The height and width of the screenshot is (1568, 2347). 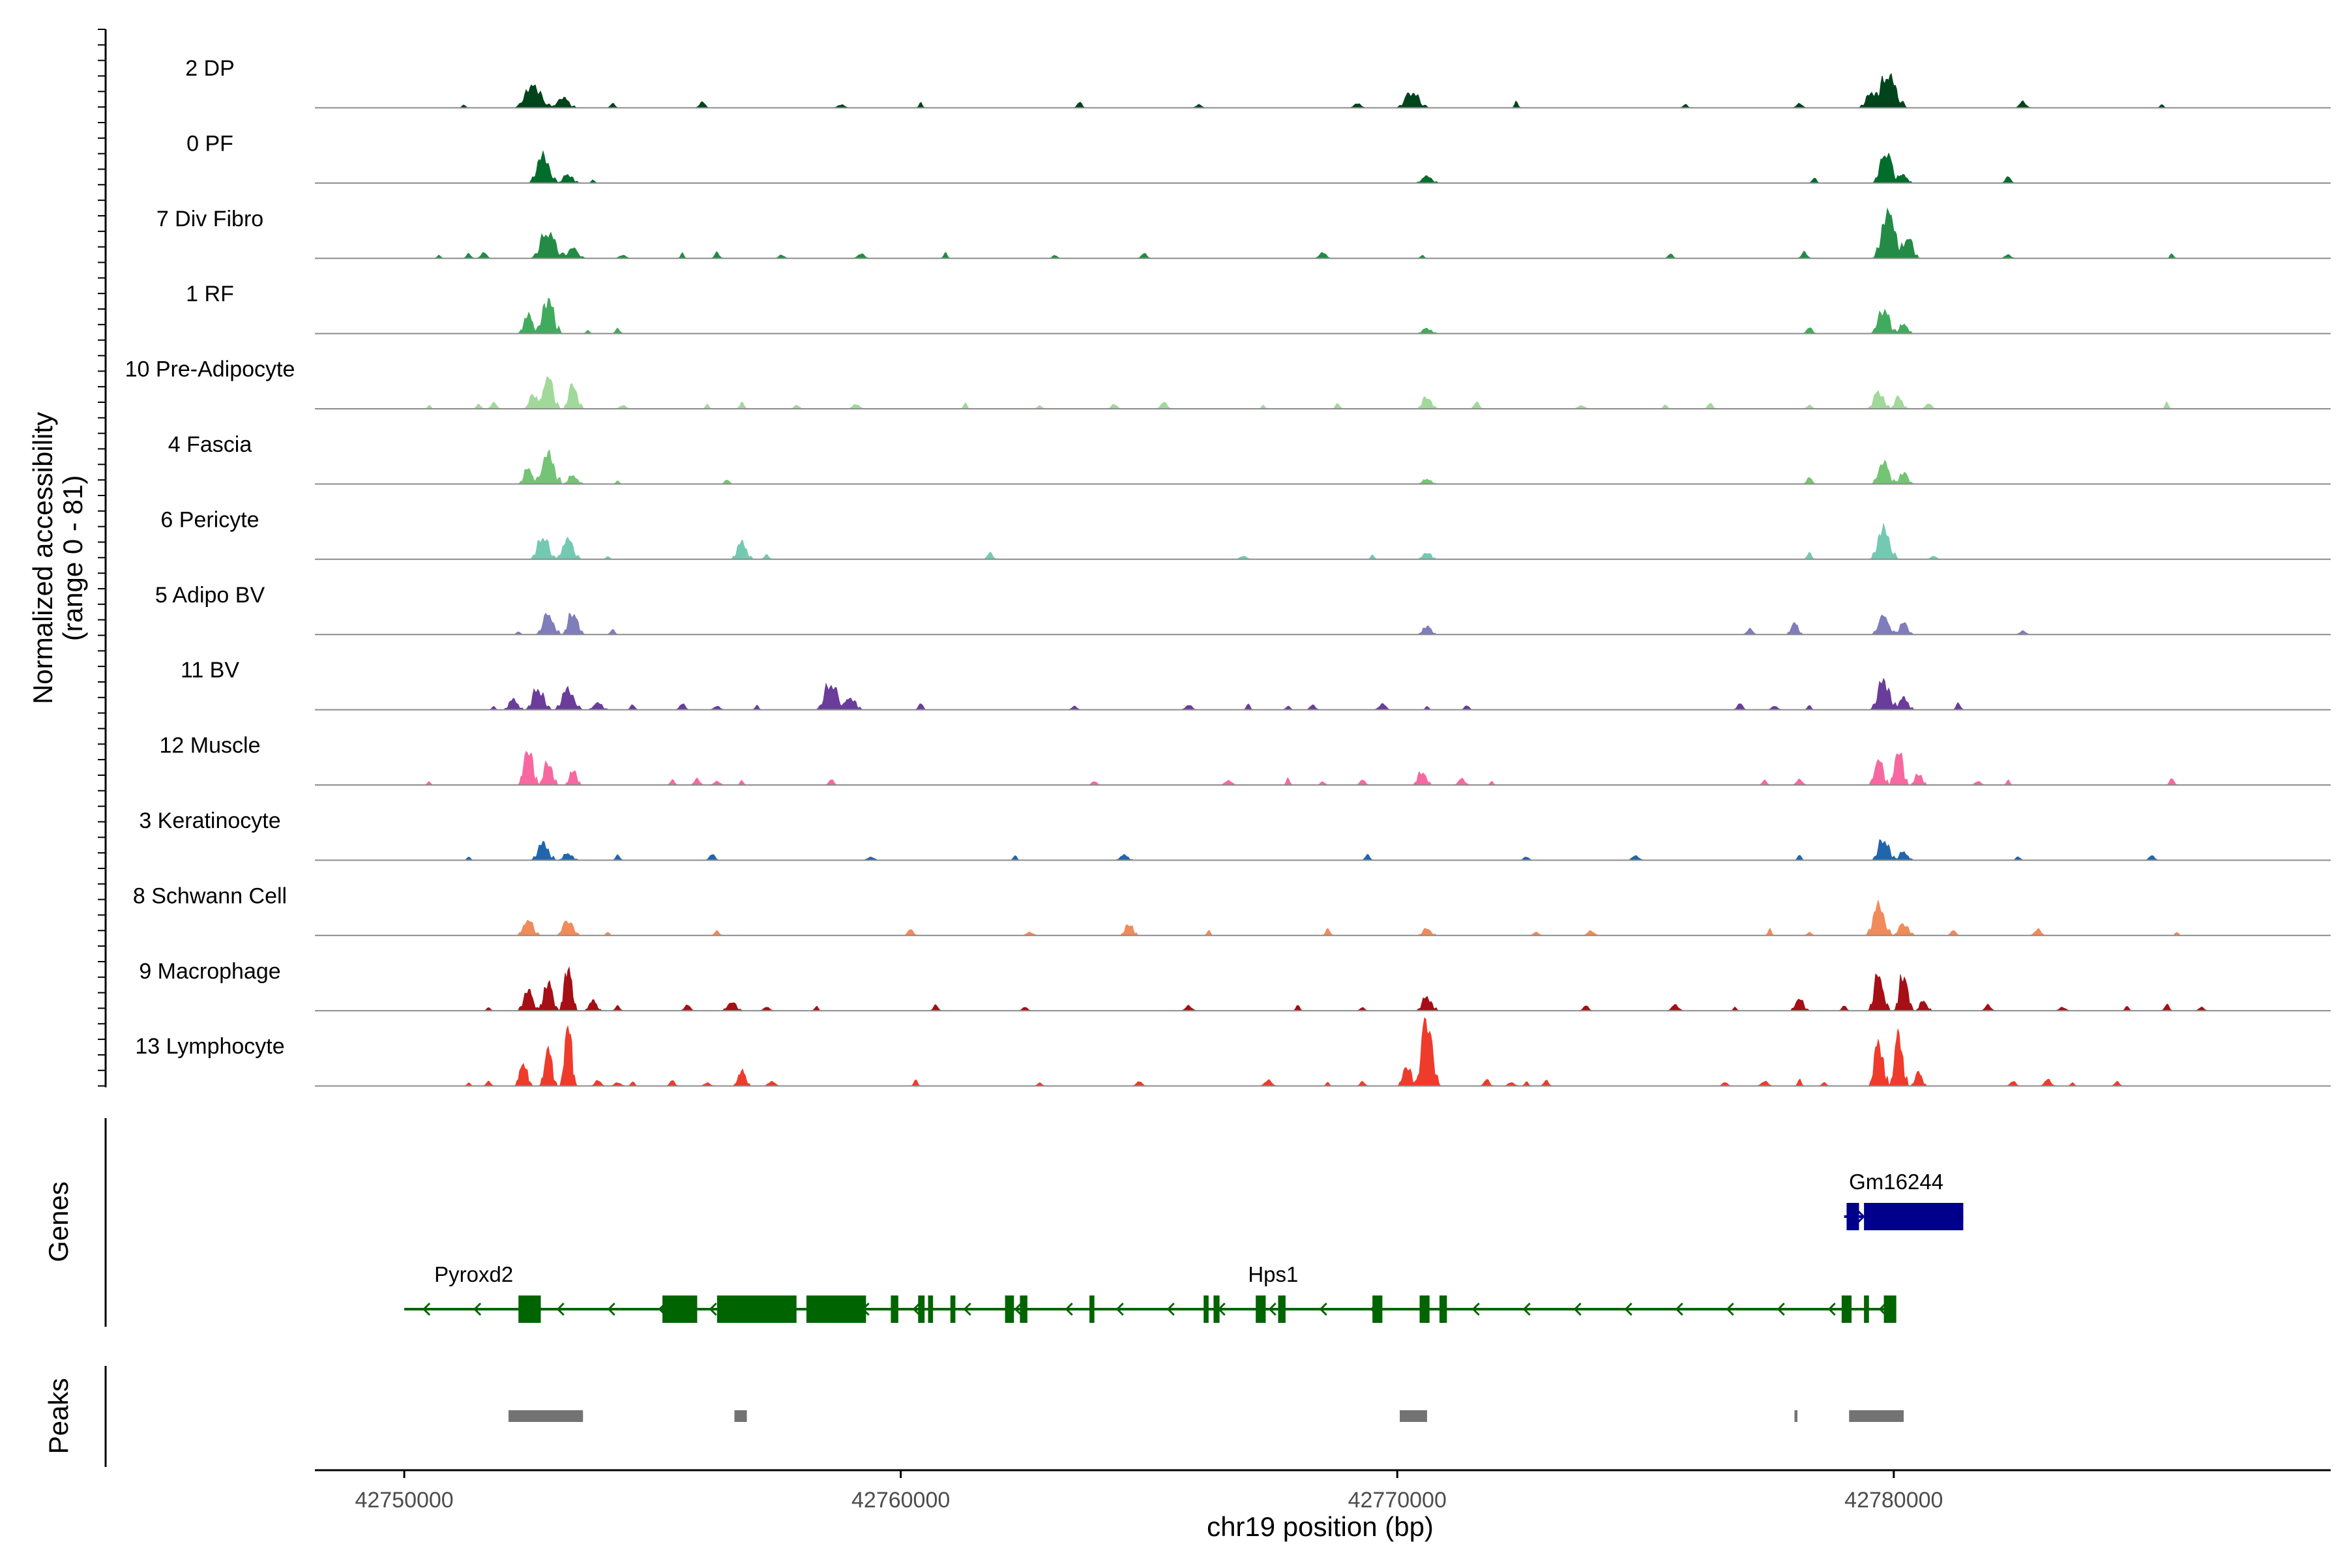 I want to click on track-label: 1 RF, so click(x=210, y=294).